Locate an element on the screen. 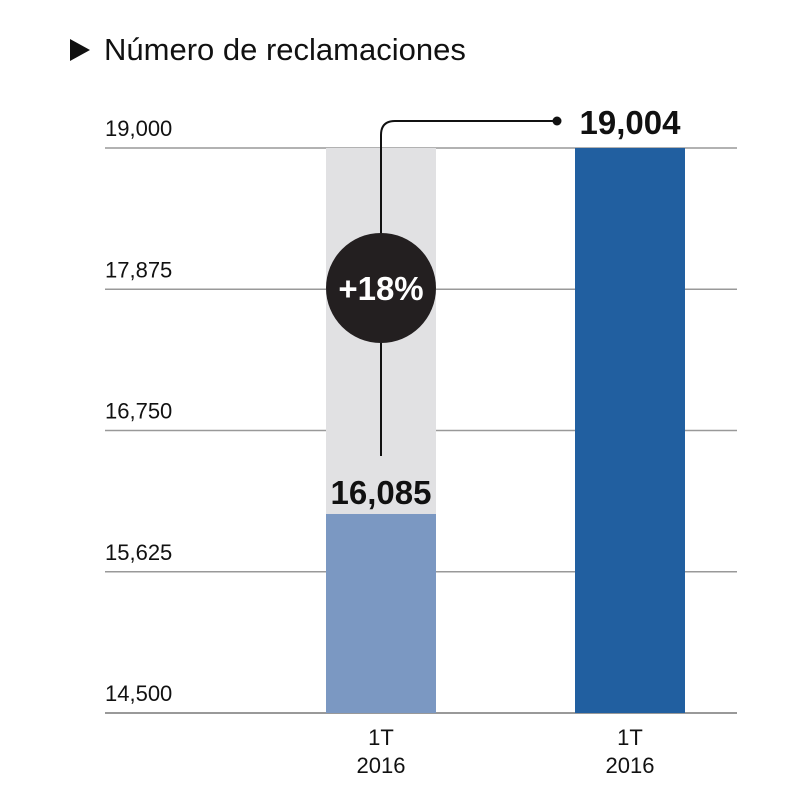 This screenshot has height=800, width=800. y-tick-label: 19,000 is located at coordinates (138, 128).